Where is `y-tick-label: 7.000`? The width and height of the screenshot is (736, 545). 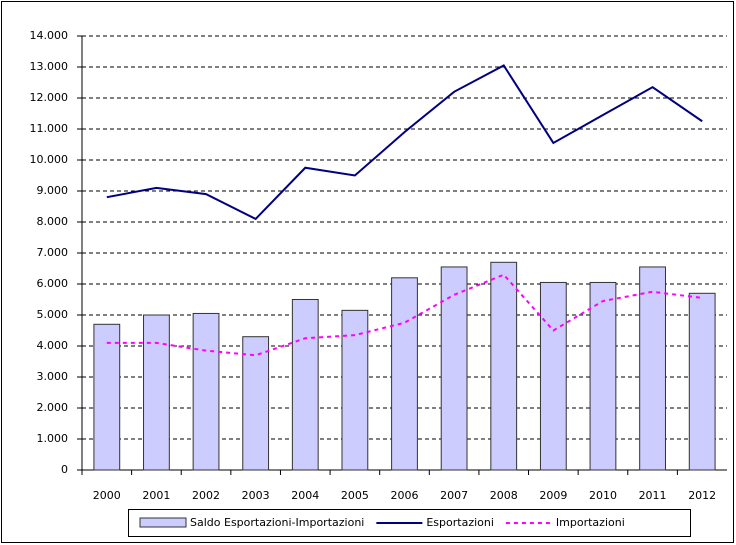 y-tick-label: 7.000 is located at coordinates (53, 252).